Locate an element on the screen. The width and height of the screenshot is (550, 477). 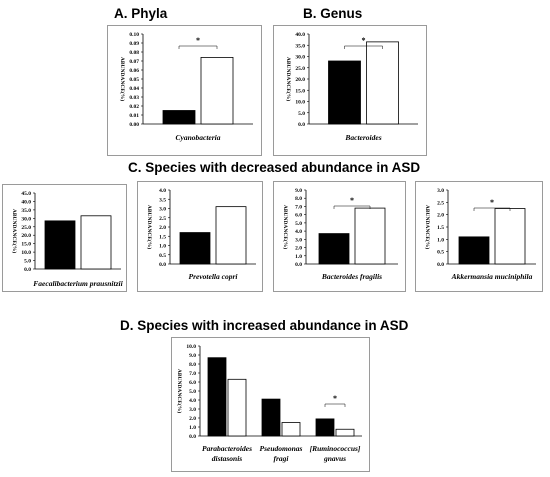
y-tick-label: 0.08 is located at coordinates (134, 53).